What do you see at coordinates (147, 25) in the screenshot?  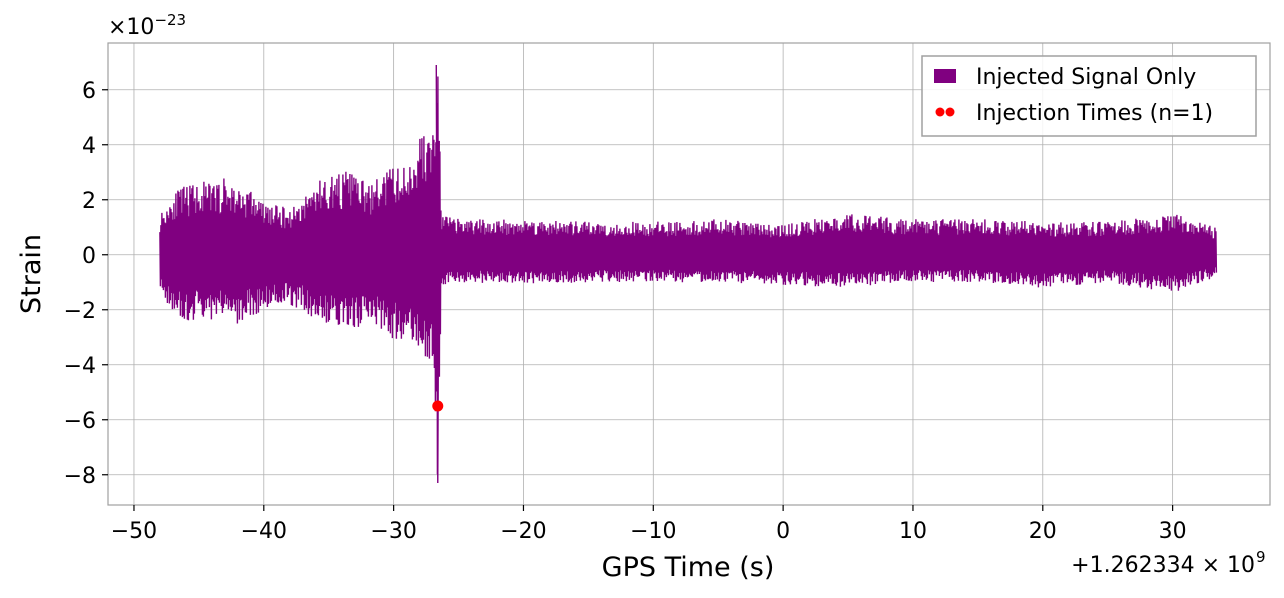 I see `y-multiplier-label: ×10⁻²³` at bounding box center [147, 25].